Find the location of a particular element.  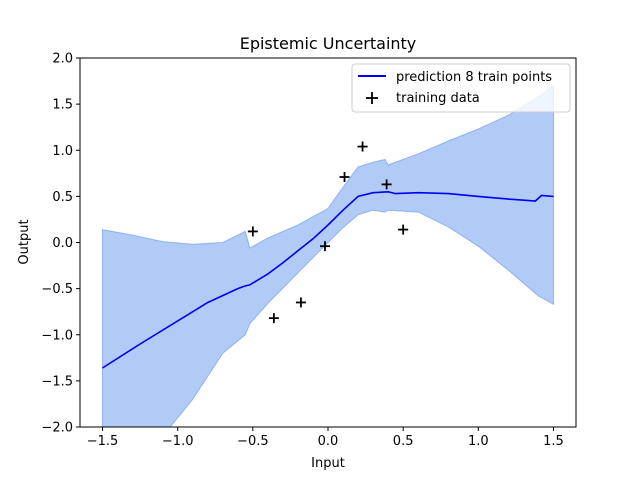

y-tick-label: −0.5 is located at coordinates (57, 289).